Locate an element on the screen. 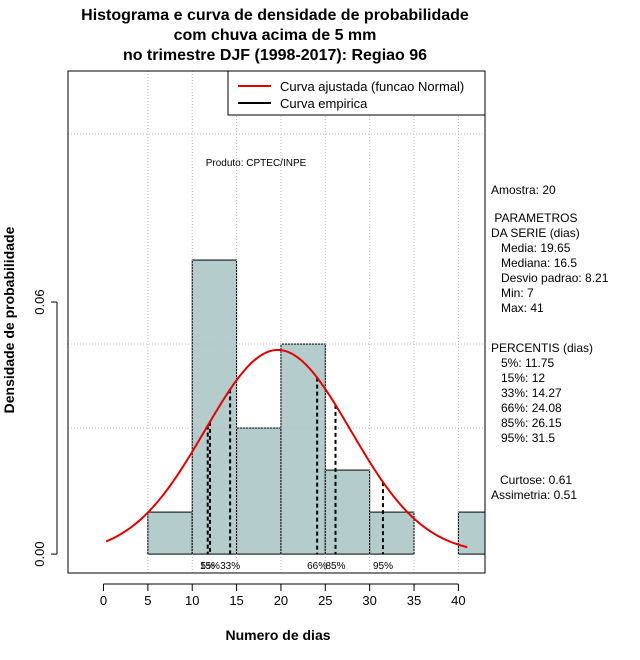 This screenshot has height=660, width=640. product-annotation: Produto: CPTEC/INPE is located at coordinates (256, 163).